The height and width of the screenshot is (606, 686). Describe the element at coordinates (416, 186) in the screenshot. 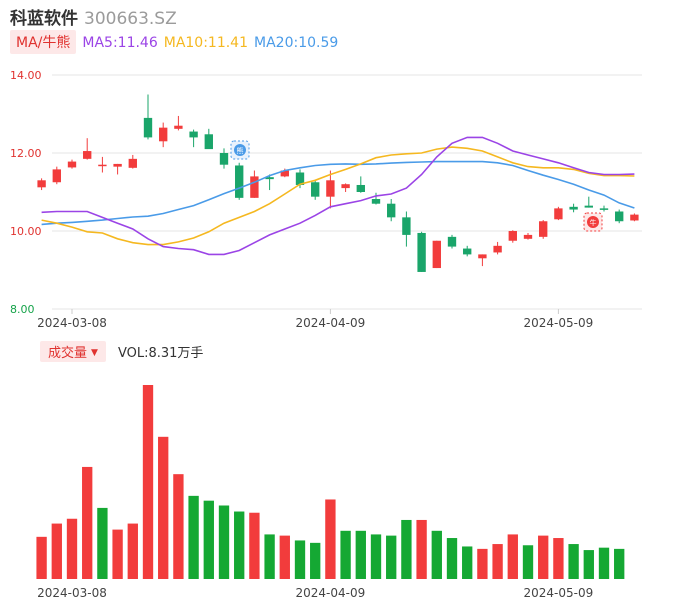

I see `bull-bear-markers: 熊 牛` at that location.